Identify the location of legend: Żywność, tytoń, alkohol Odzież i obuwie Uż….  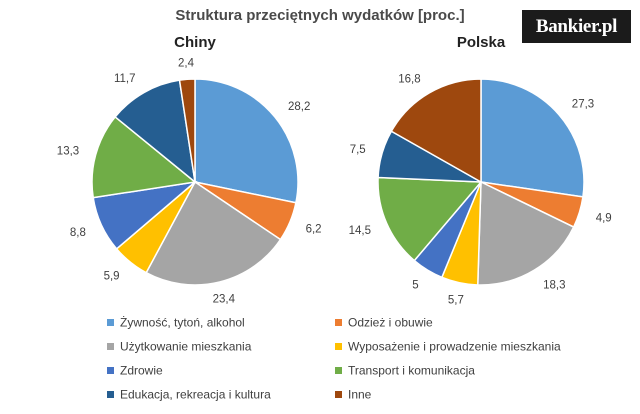
(334, 359).